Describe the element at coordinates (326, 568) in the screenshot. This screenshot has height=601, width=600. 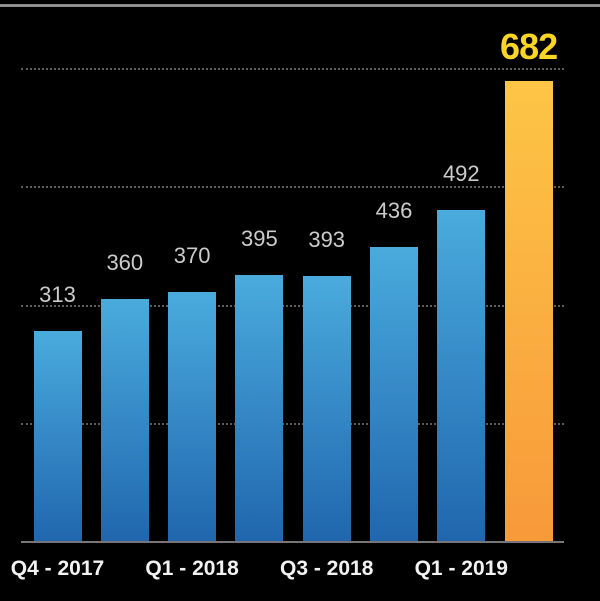
I see `x-axis-label: Q3 - 2018` at that location.